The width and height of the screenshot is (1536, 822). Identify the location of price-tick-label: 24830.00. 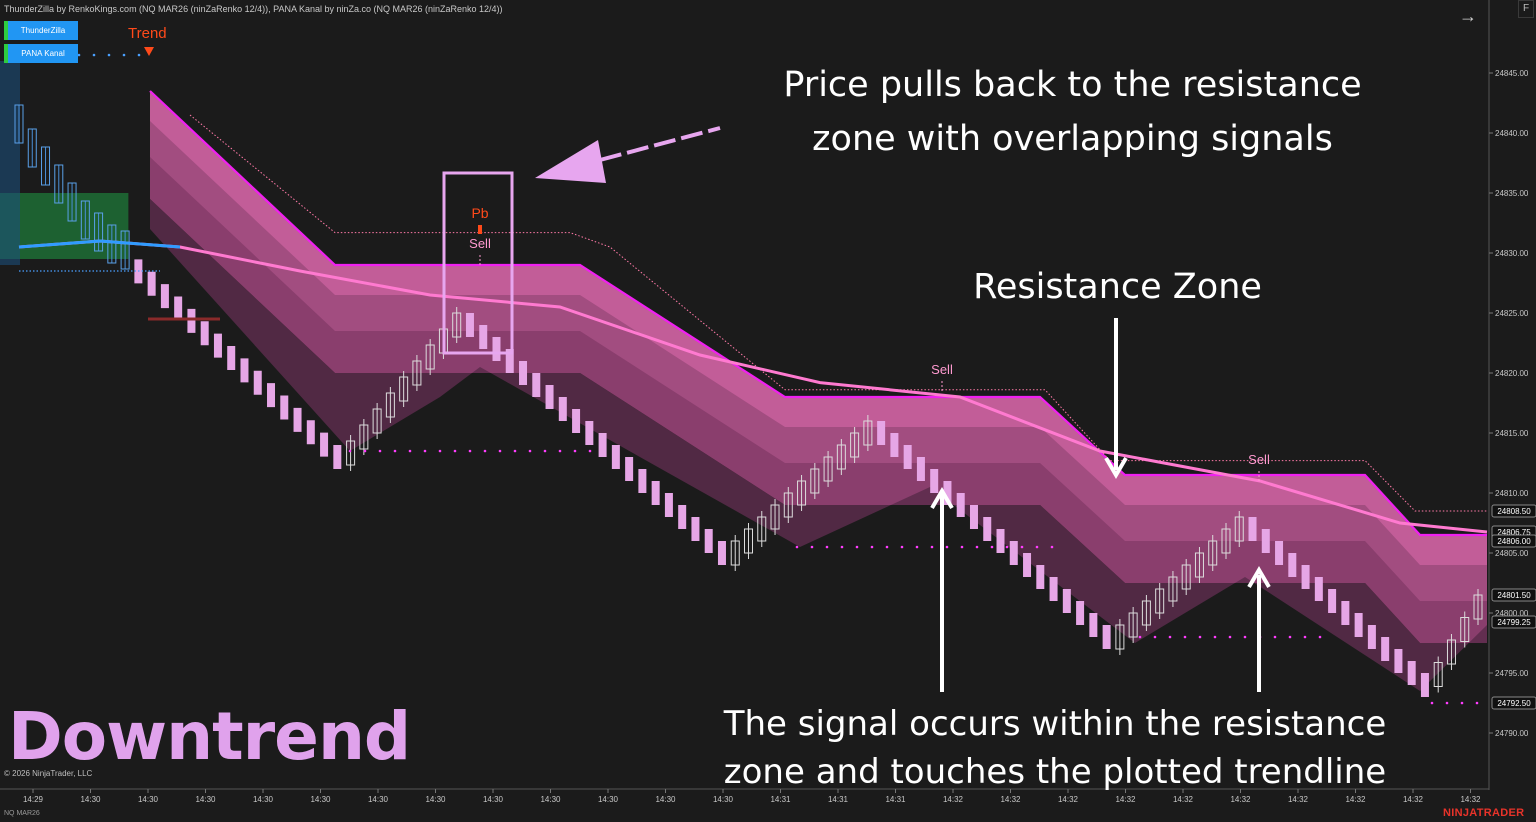
(1512, 253).